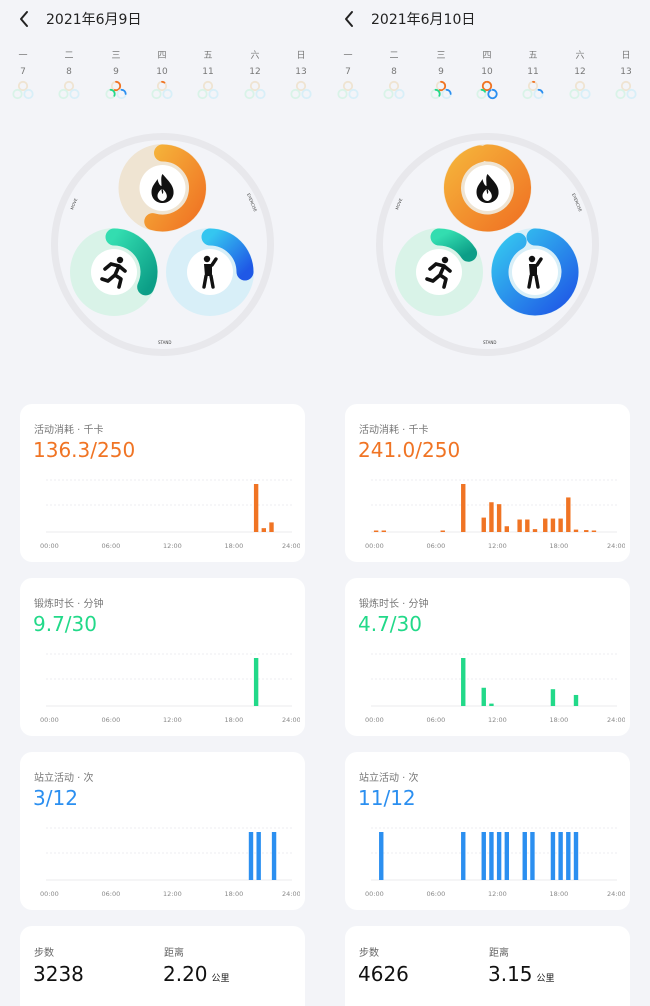 The height and width of the screenshot is (1006, 650). What do you see at coordinates (383, 974) in the screenshot?
I see `steps-value: 4626` at bounding box center [383, 974].